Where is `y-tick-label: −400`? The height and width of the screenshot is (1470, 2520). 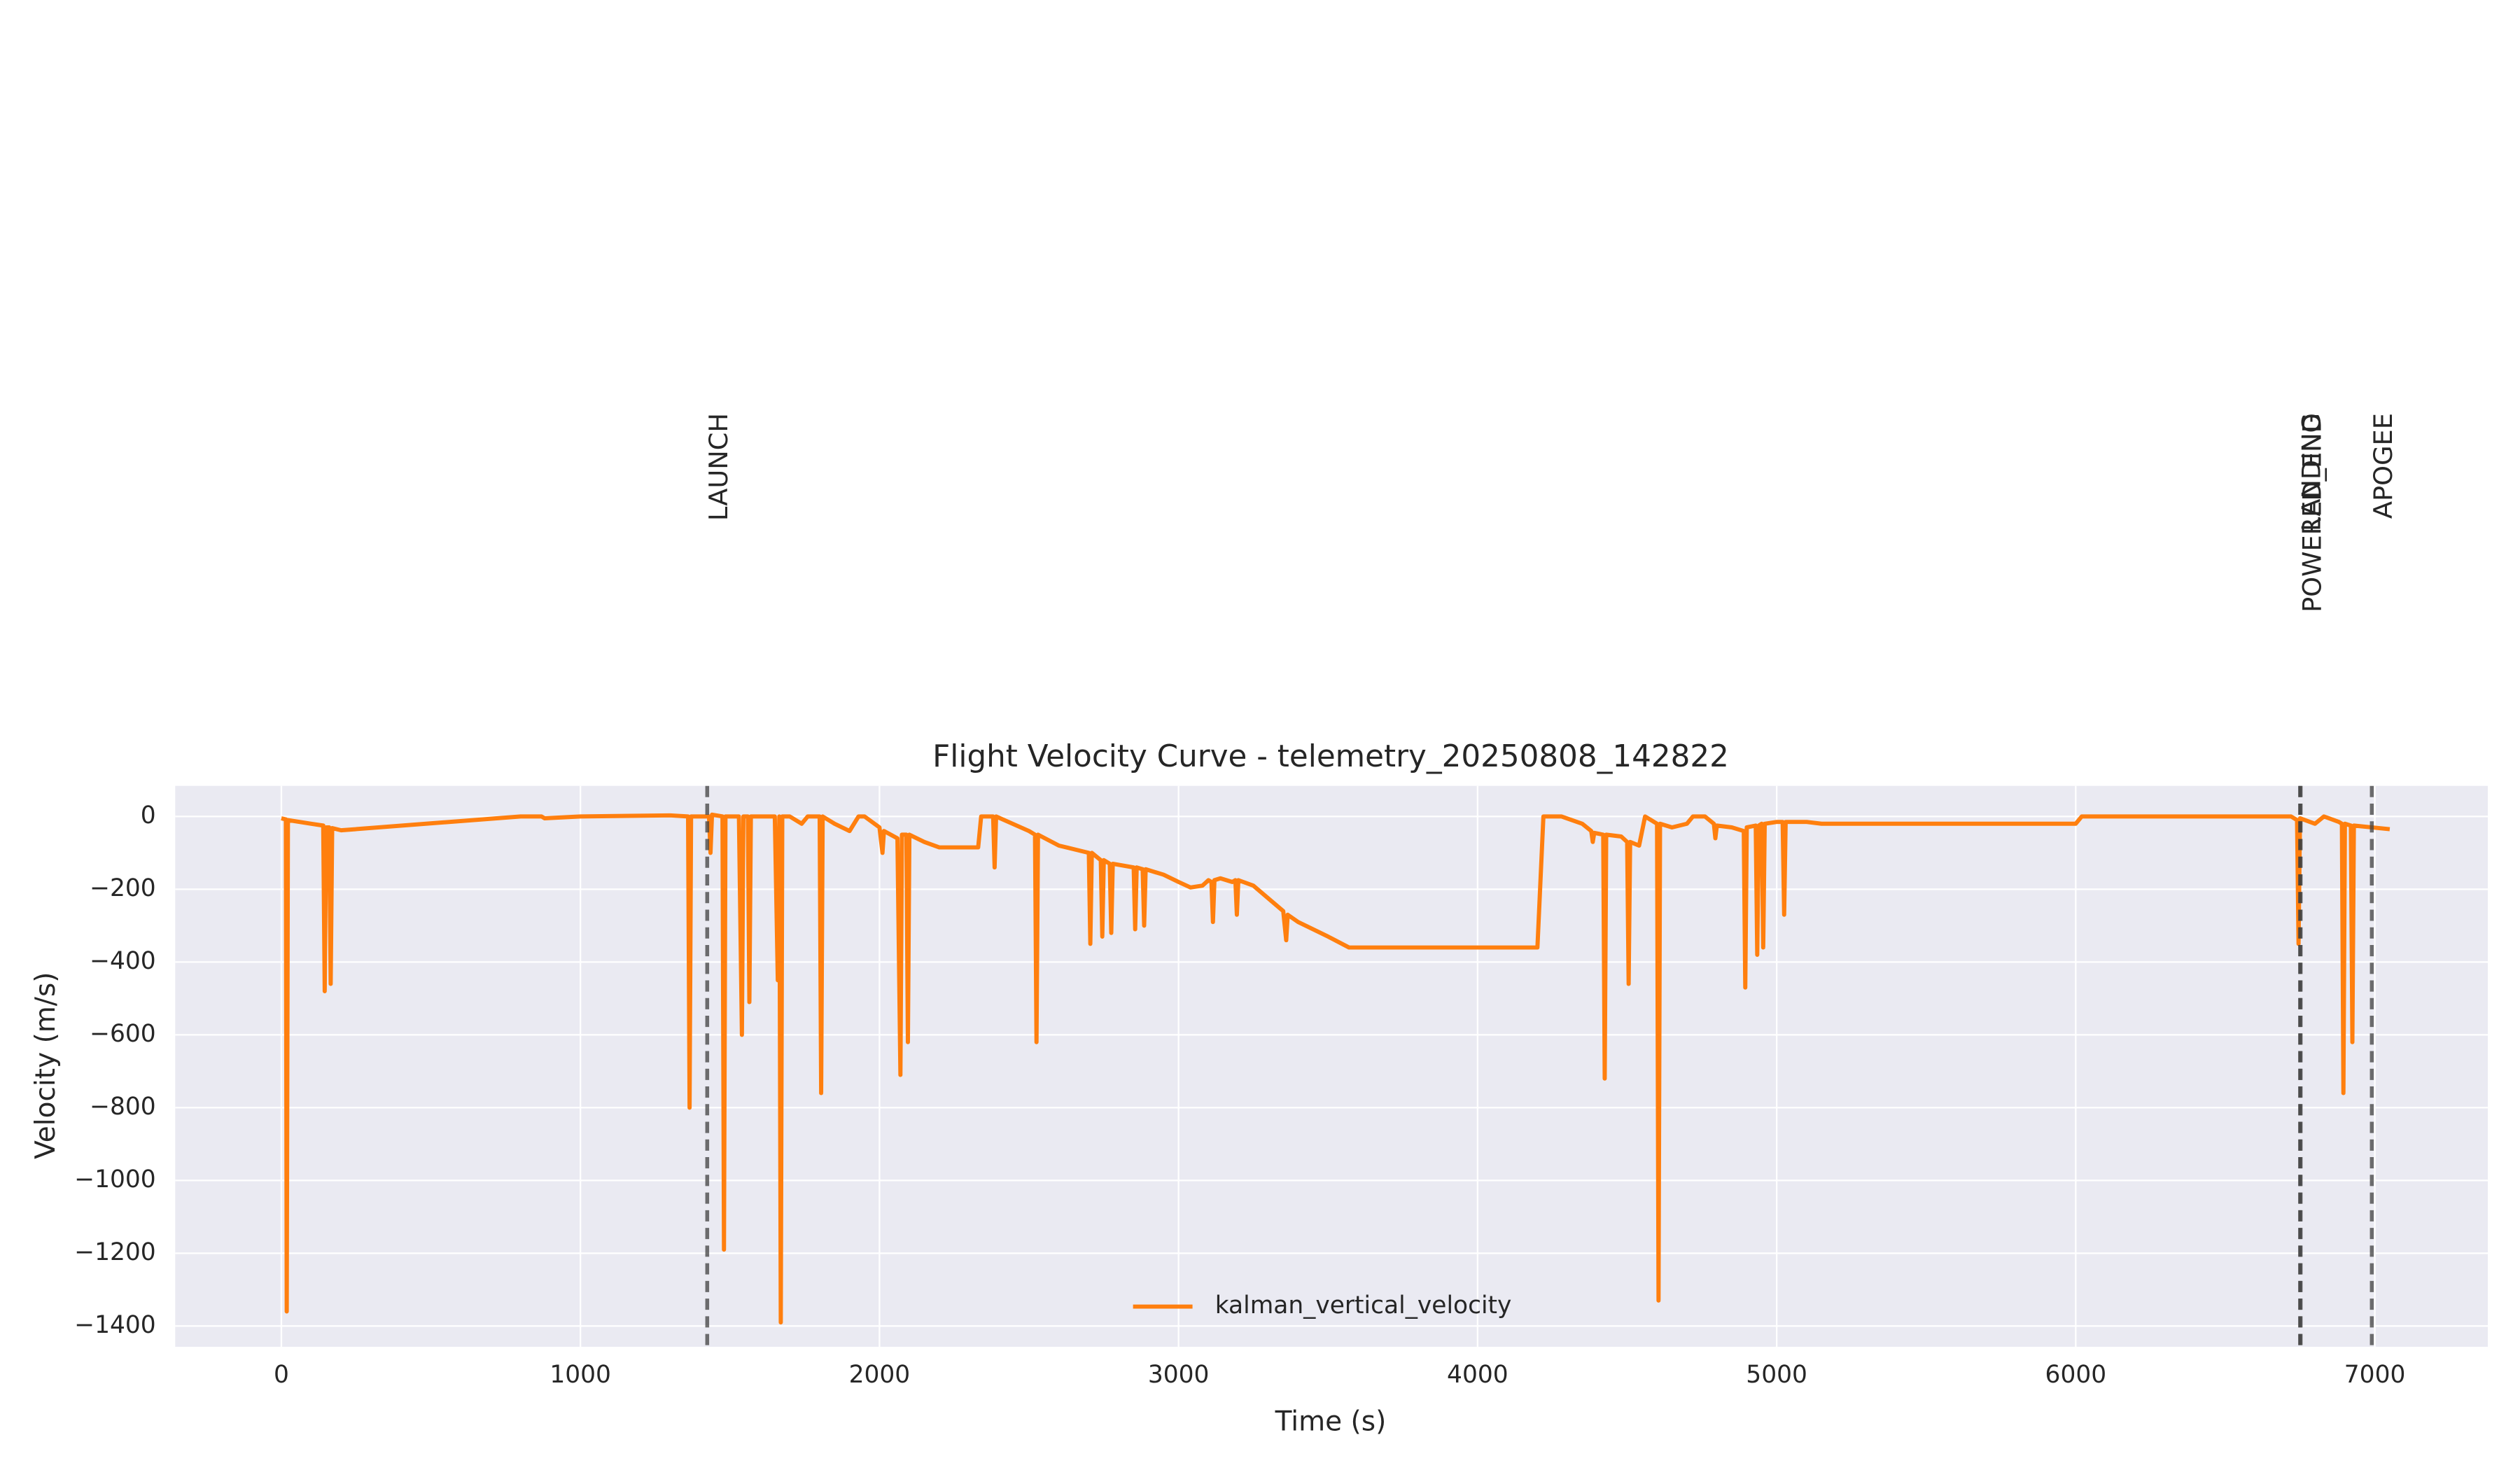
y-tick-label: −400 is located at coordinates (123, 961).